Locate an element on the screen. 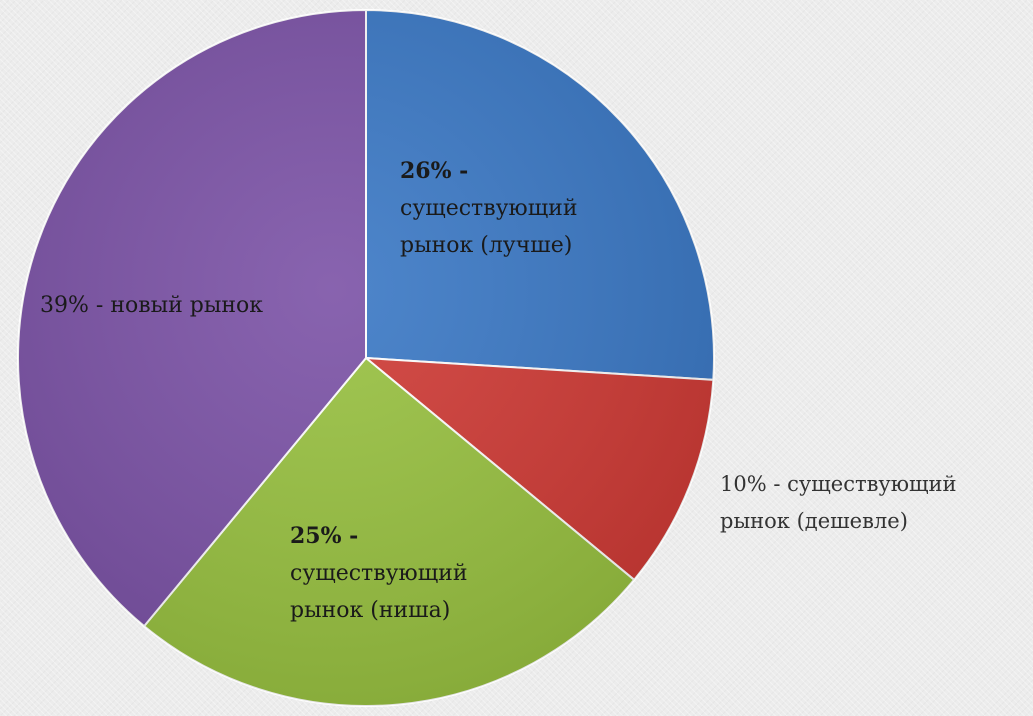  slice-pct-existing-better: 26% - is located at coordinates (434, 171).